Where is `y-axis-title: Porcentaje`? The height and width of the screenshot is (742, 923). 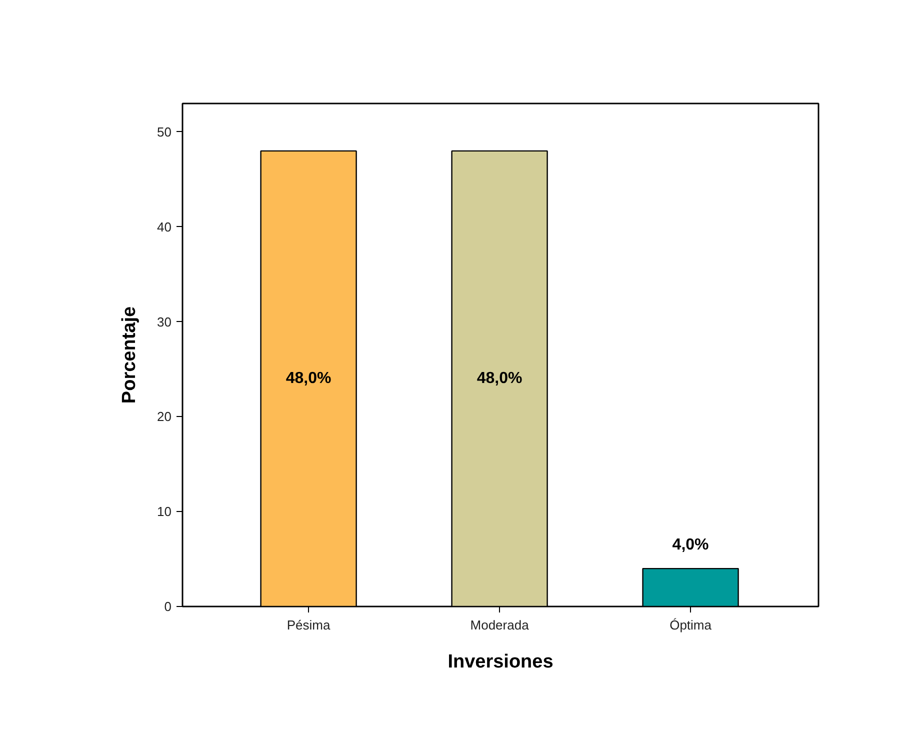
y-axis-title: Porcentaje is located at coordinates (129, 355).